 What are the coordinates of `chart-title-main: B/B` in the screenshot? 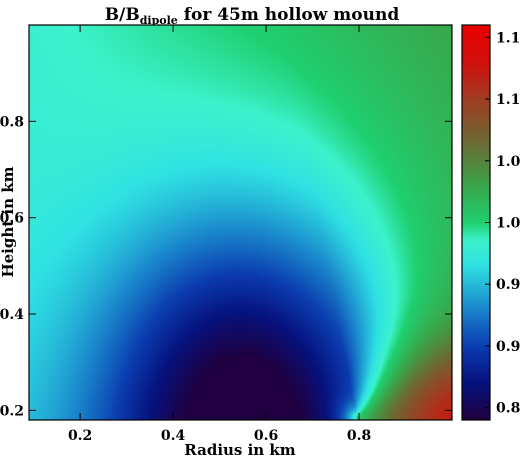 It's located at (122, 15).